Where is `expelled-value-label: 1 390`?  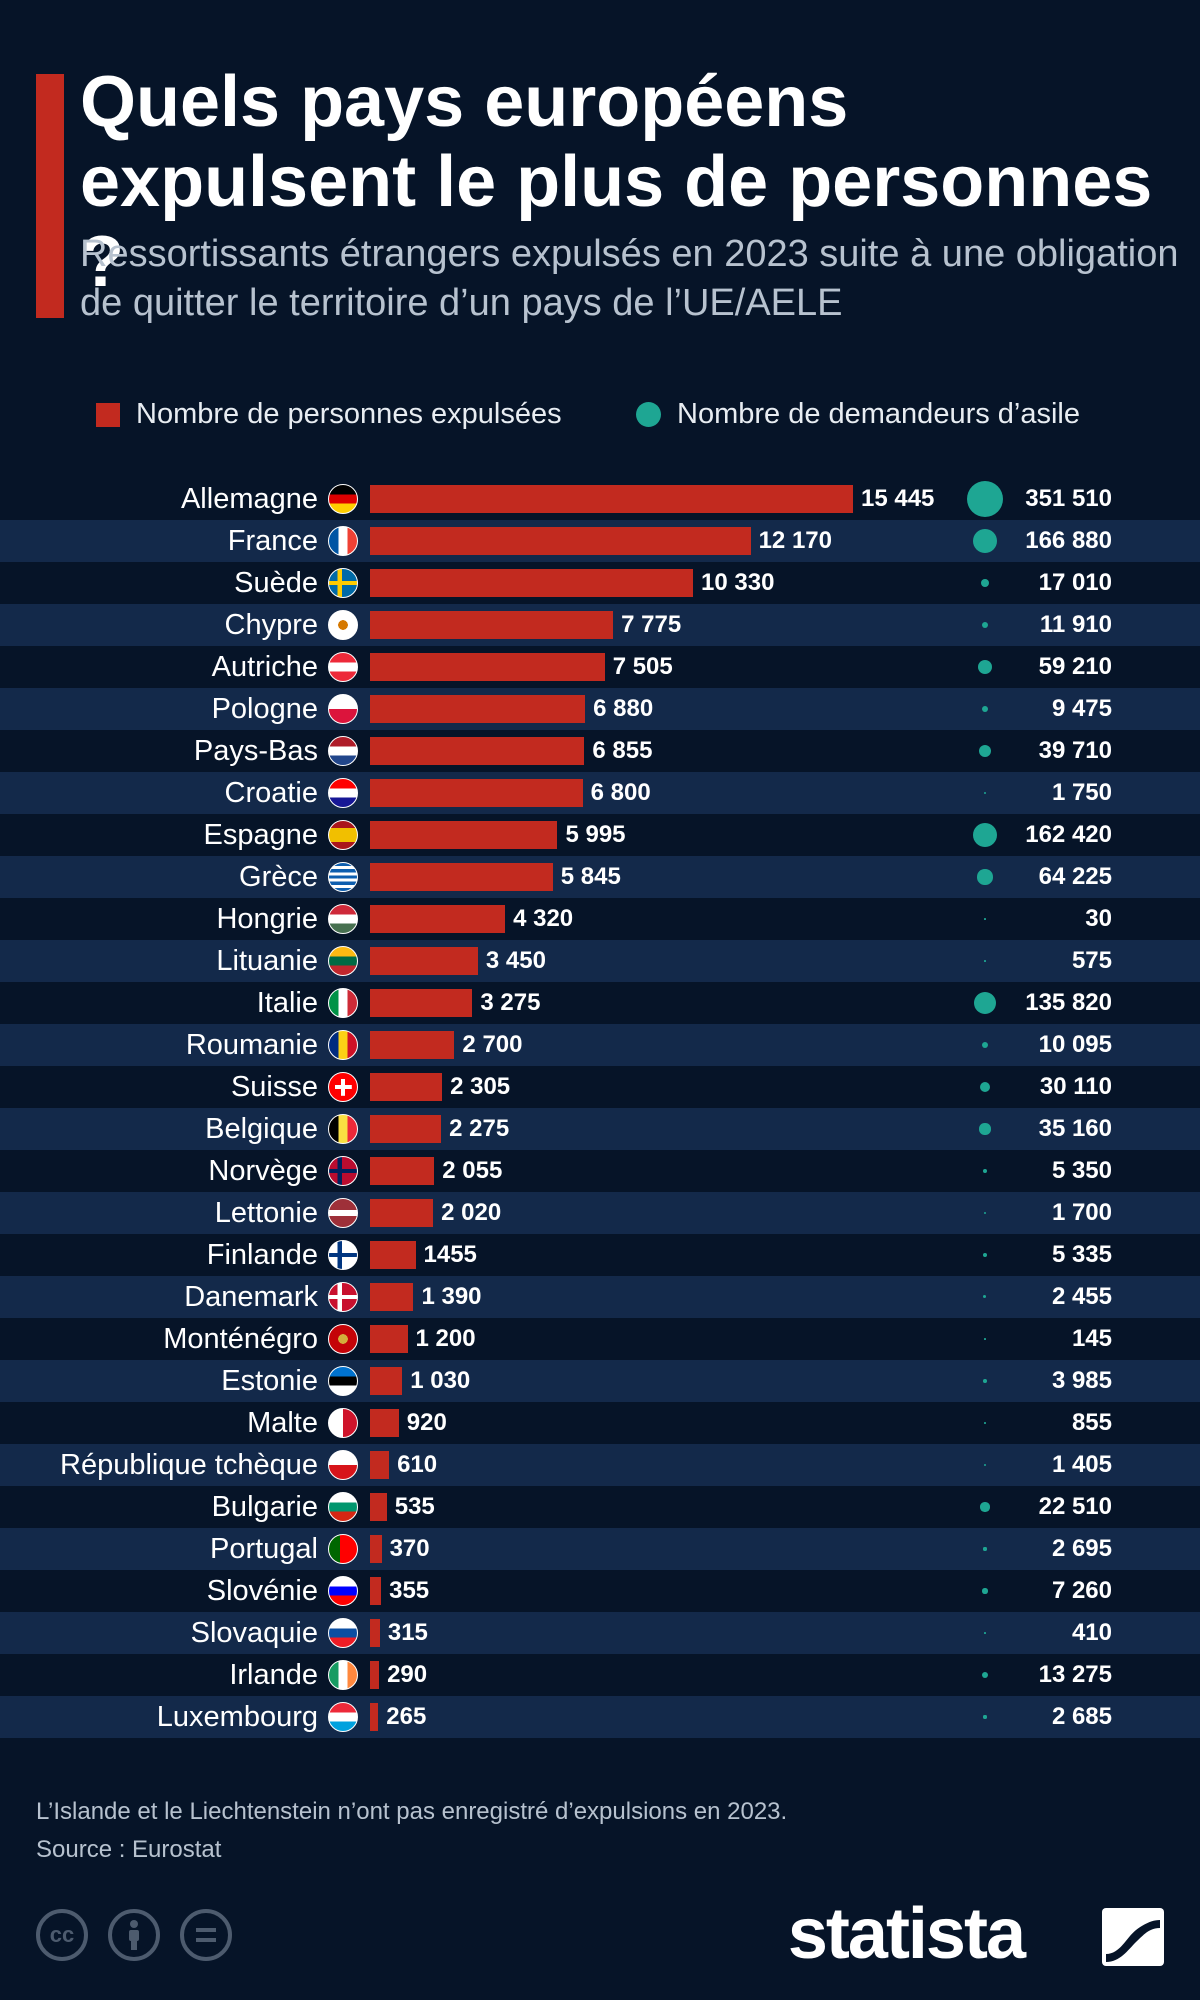 expelled-value-label: 1 390 is located at coordinates (451, 1296).